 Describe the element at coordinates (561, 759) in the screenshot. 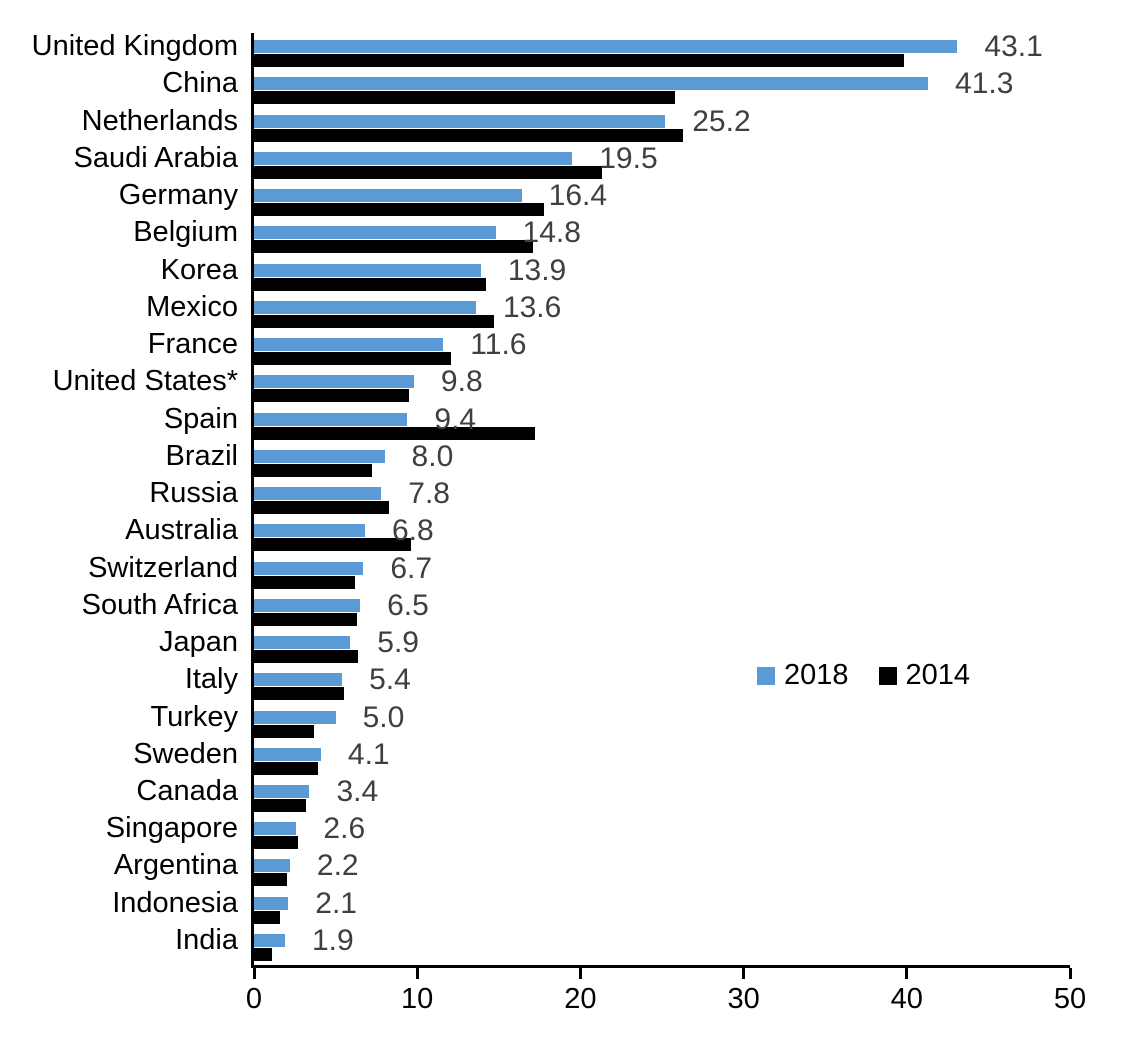

I see `chart-row: Sweden 4.1` at that location.